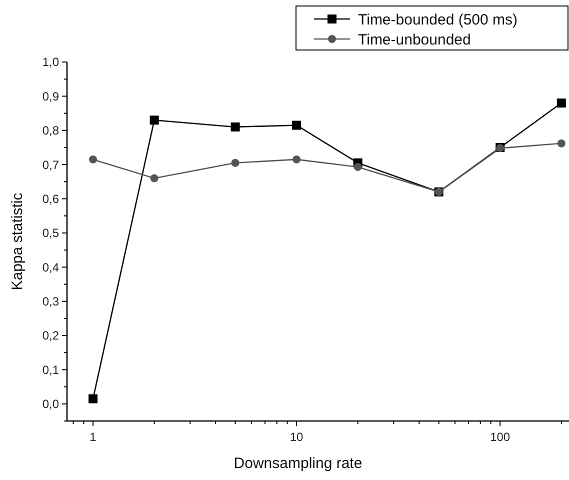 The image size is (569, 480). I want to click on x-tick-label: 100, so click(500, 437).